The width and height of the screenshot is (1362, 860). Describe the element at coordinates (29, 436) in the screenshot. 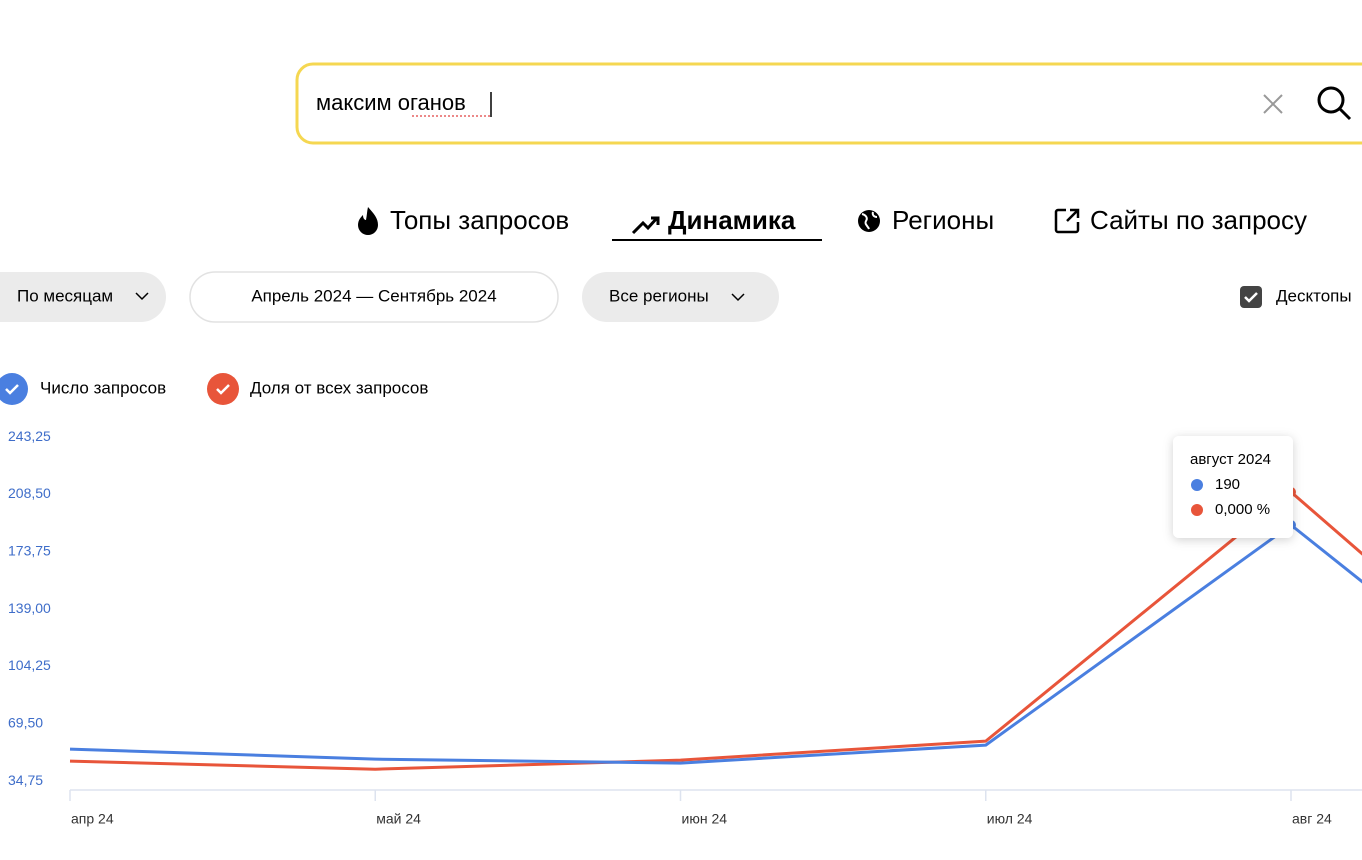

I see `y-tick-label: 243,25` at that location.